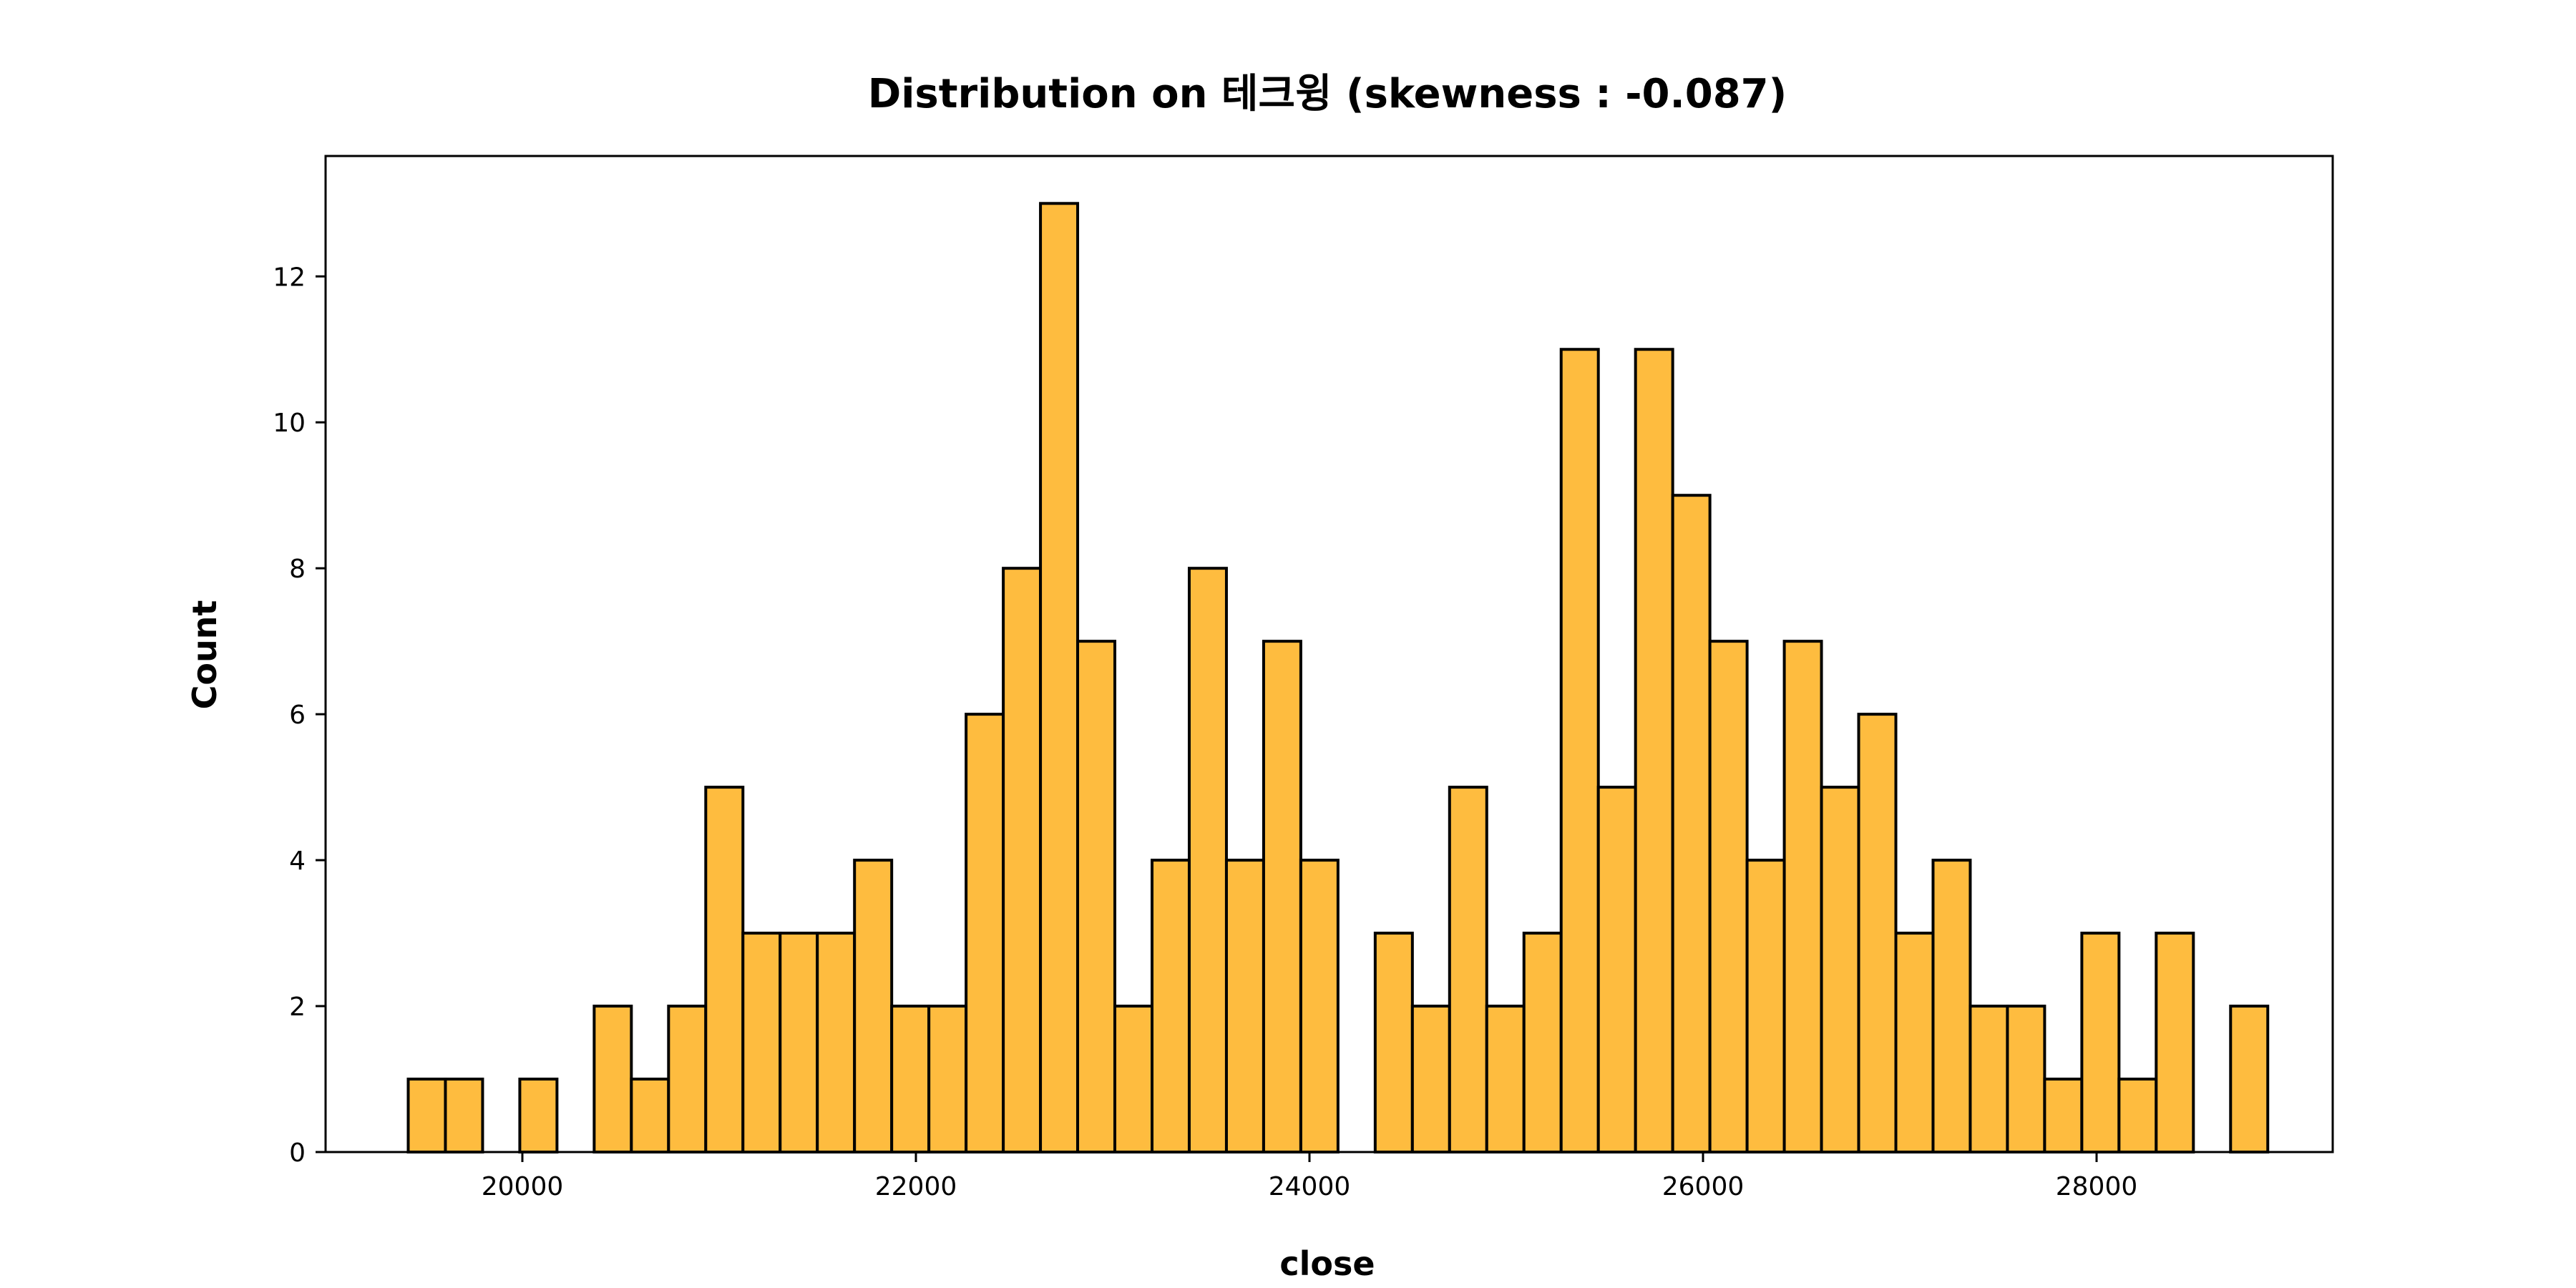  Describe the element at coordinates (297, 861) in the screenshot. I see `y-tick-label: 4` at that location.